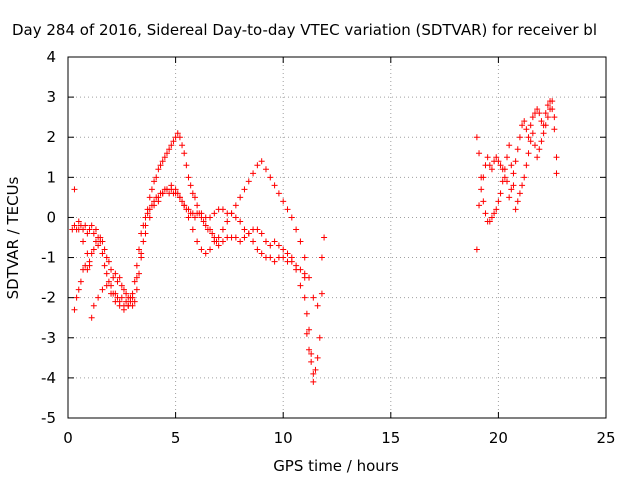  What do you see at coordinates (51, 97) in the screenshot?
I see `y-tick-label: 3` at bounding box center [51, 97].